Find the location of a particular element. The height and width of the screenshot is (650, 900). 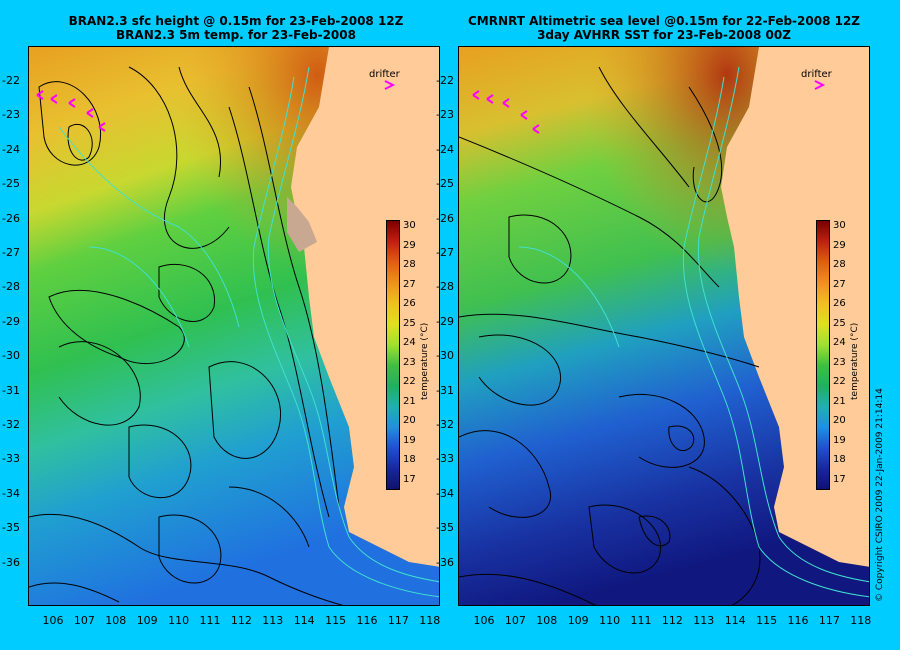

lat-label: -27 is located at coordinates (11, 252).